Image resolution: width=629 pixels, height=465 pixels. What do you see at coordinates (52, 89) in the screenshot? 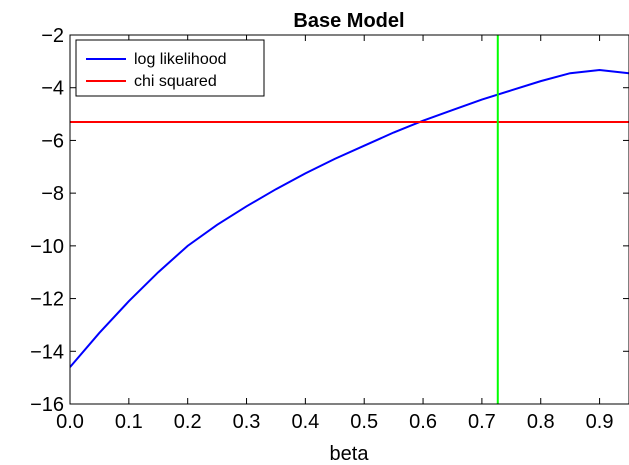
I see `y-tick-label: −4` at bounding box center [52, 89].